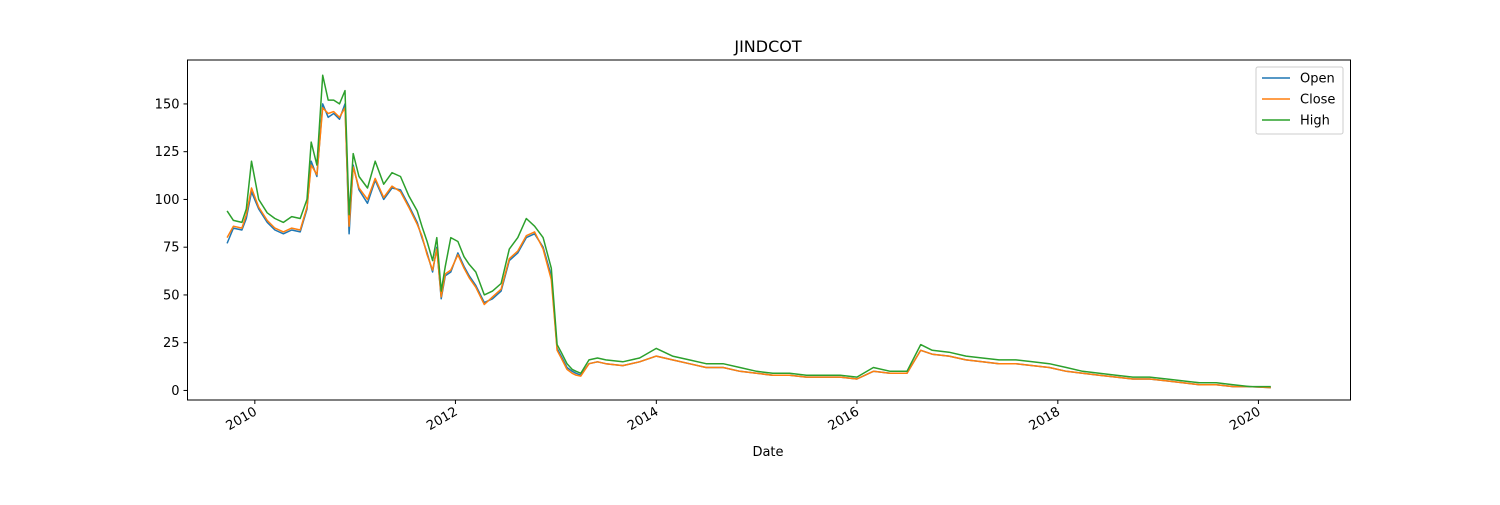  Describe the element at coordinates (767, 452) in the screenshot. I see `x-axis-label: Date` at that location.